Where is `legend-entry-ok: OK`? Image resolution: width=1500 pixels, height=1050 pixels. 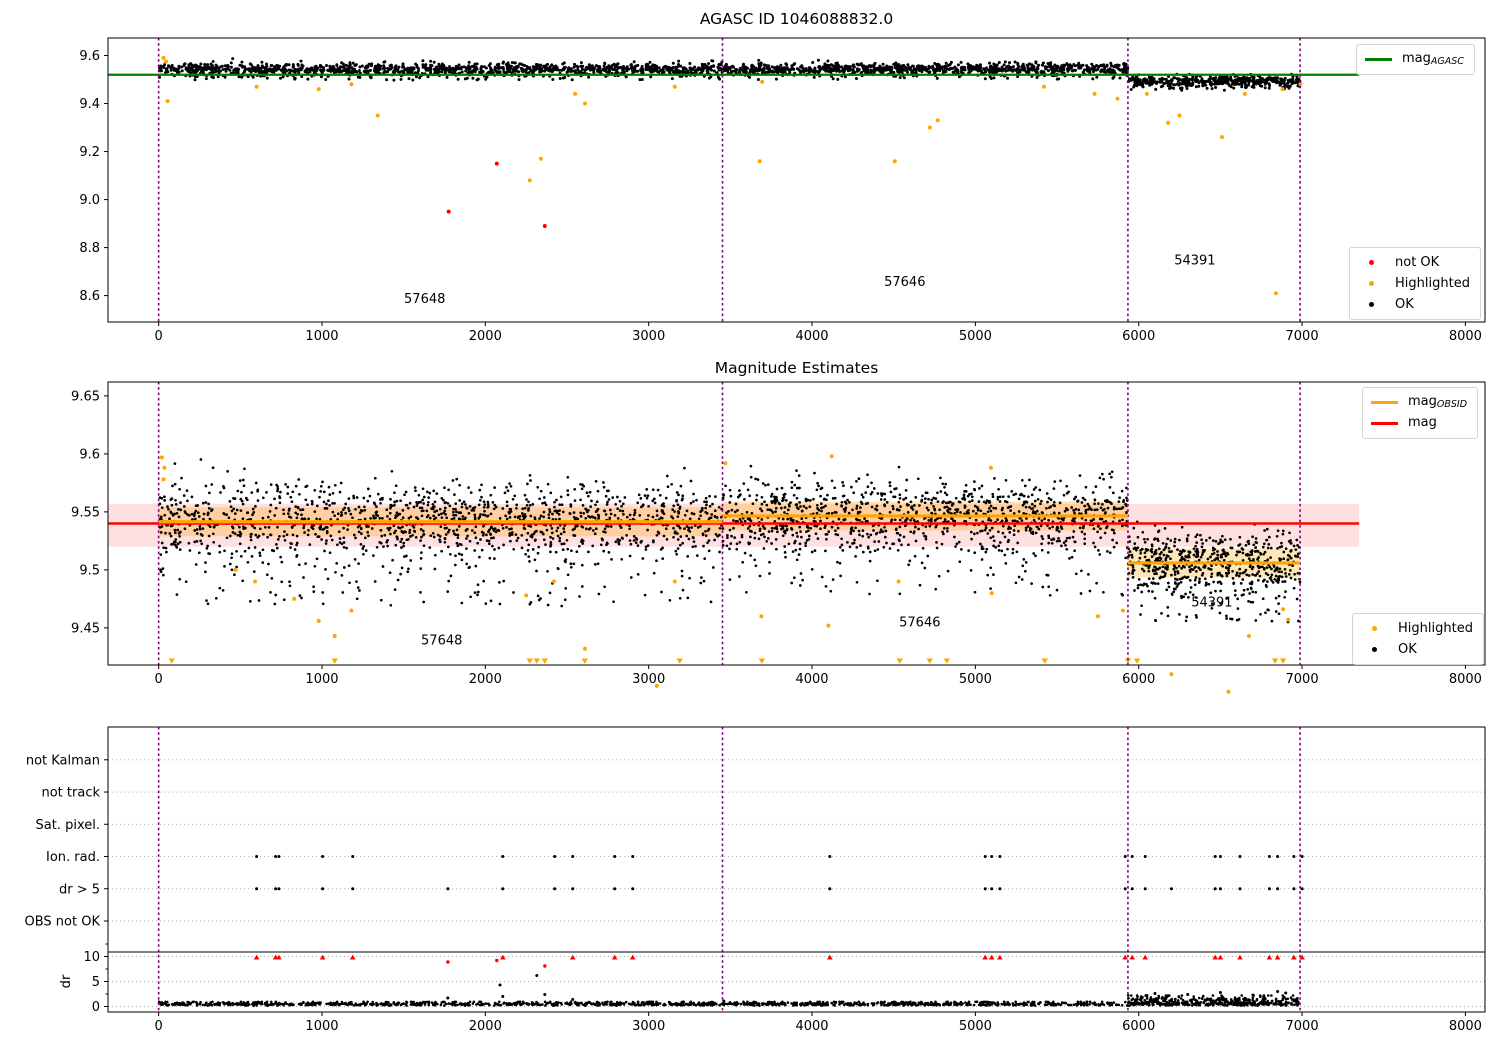 legend-entry-ok: OK is located at coordinates (1414, 304).